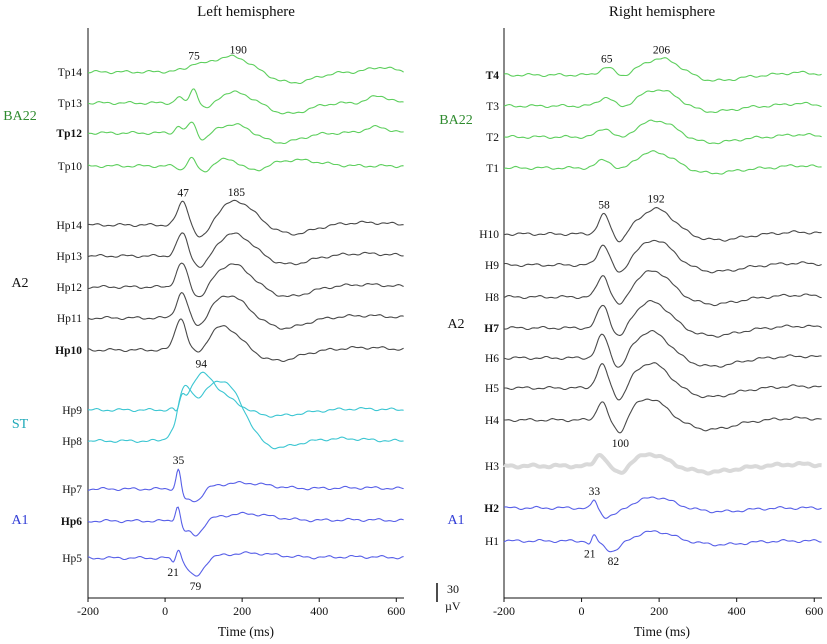 The height and width of the screenshot is (644, 827). Describe the element at coordinates (245, 250) in the screenshot. I see `trace-hp13` at that location.